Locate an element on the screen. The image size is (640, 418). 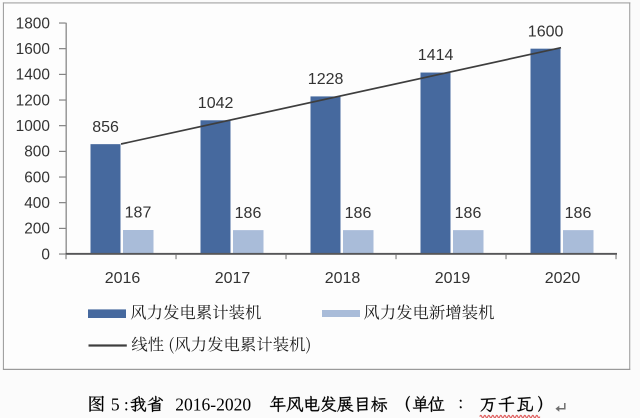
svg-text: 1000 is located at coordinates (33, 126).